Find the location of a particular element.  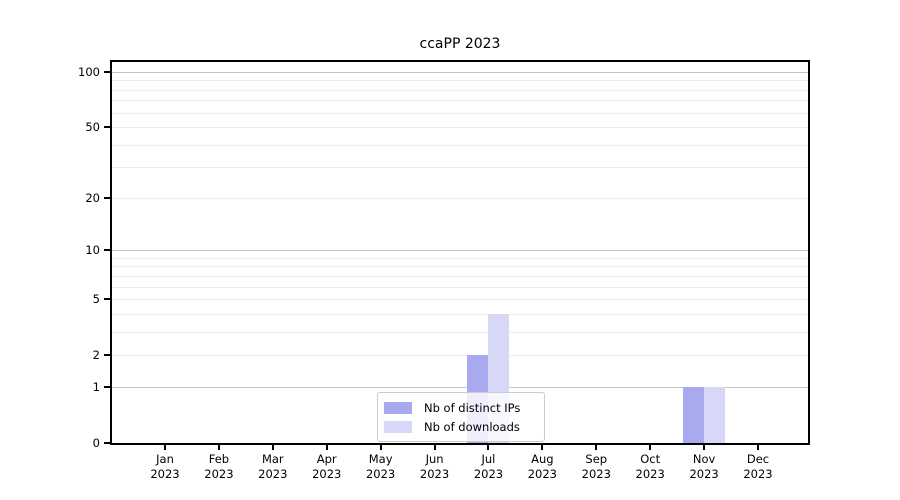

x-tick-label-aug: Aug 2023 is located at coordinates (542, 467).